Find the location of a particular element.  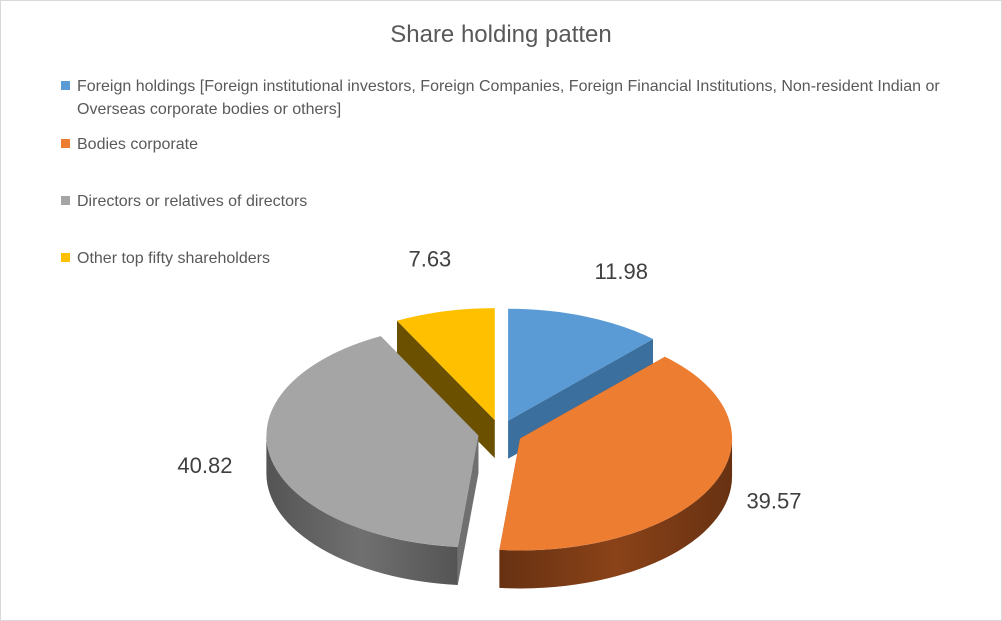

slice-bodies-corporate is located at coordinates (616, 472).